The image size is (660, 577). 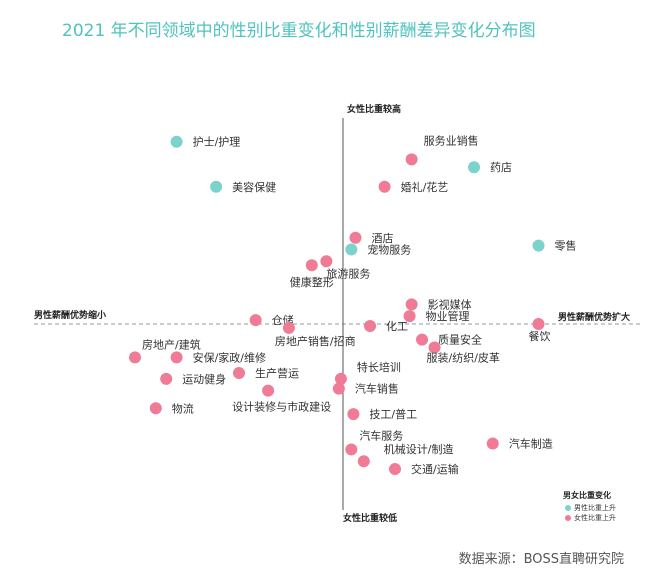 What do you see at coordinates (70, 315) in the screenshot?
I see `axis-label-left: 男性薪酬优势缩小` at bounding box center [70, 315].